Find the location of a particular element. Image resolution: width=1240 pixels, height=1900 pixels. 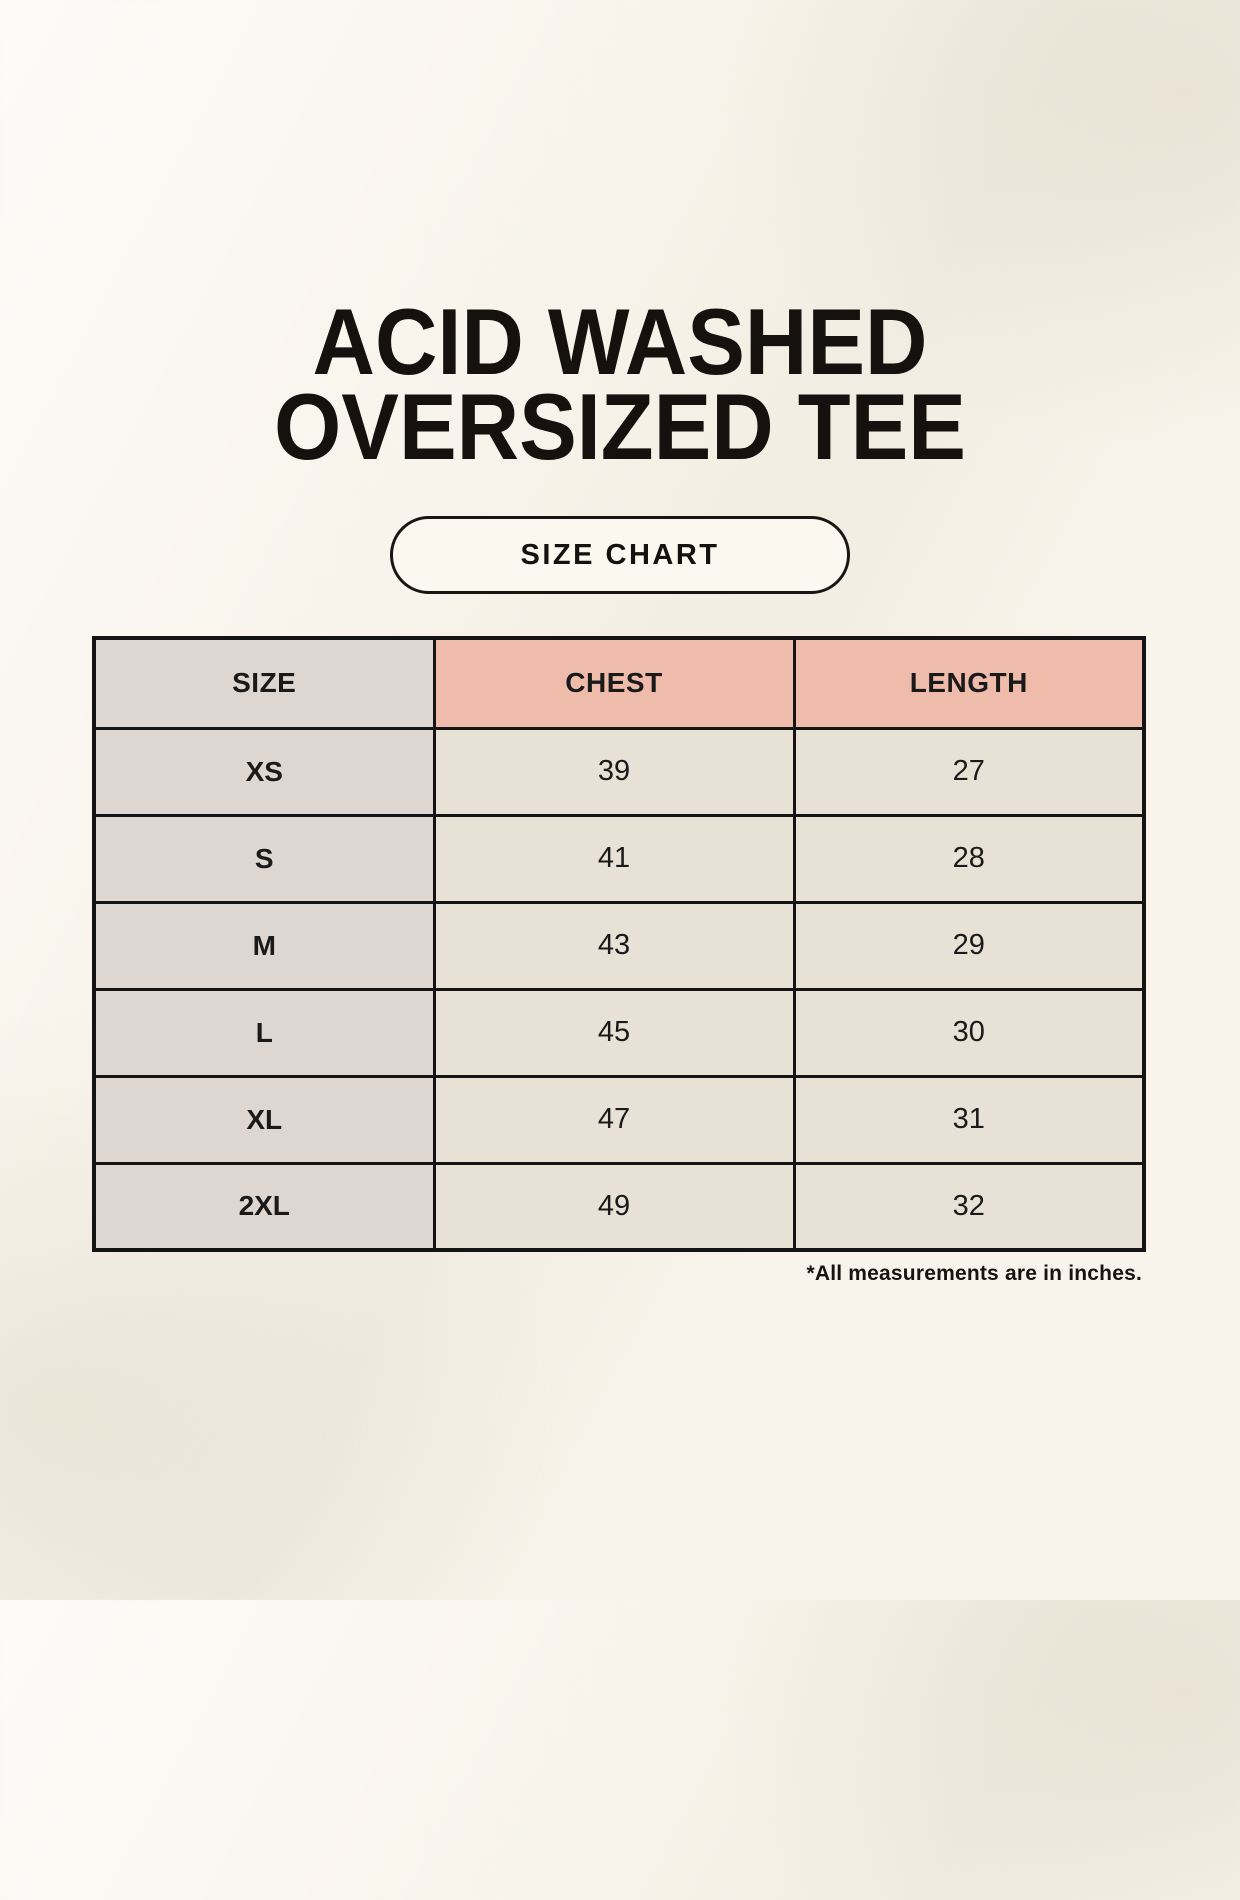

chest-value: 41 is located at coordinates (614, 858).